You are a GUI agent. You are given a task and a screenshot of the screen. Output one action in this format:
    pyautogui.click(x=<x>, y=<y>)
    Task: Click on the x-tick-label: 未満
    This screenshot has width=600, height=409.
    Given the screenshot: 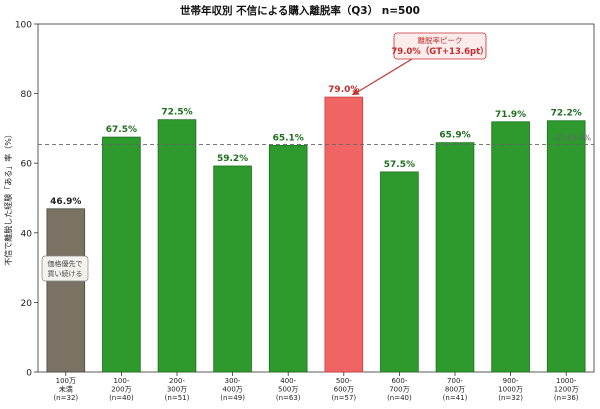 What is the action you would take?
    pyautogui.click(x=66, y=389)
    